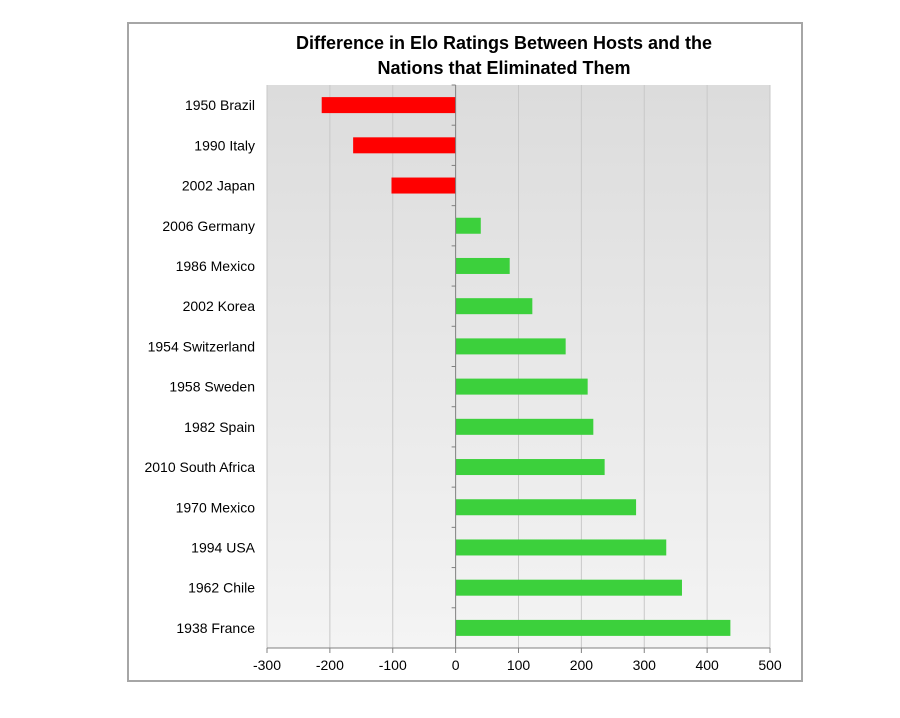 The width and height of the screenshot is (900, 718). Describe the element at coordinates (582, 665) in the screenshot. I see `x-tick-label: 200` at that location.